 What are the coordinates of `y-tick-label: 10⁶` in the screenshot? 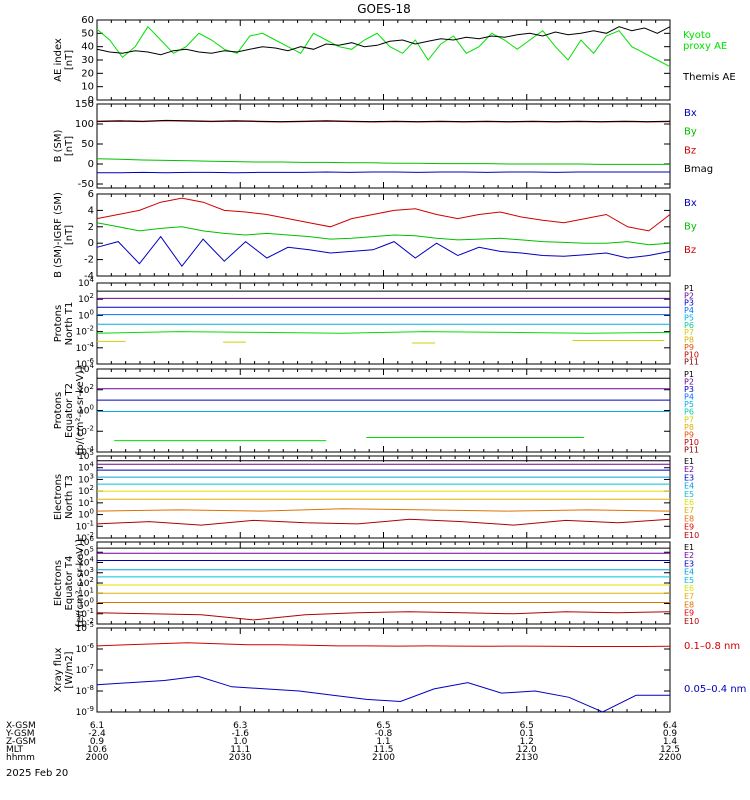 It's located at (86, 541).